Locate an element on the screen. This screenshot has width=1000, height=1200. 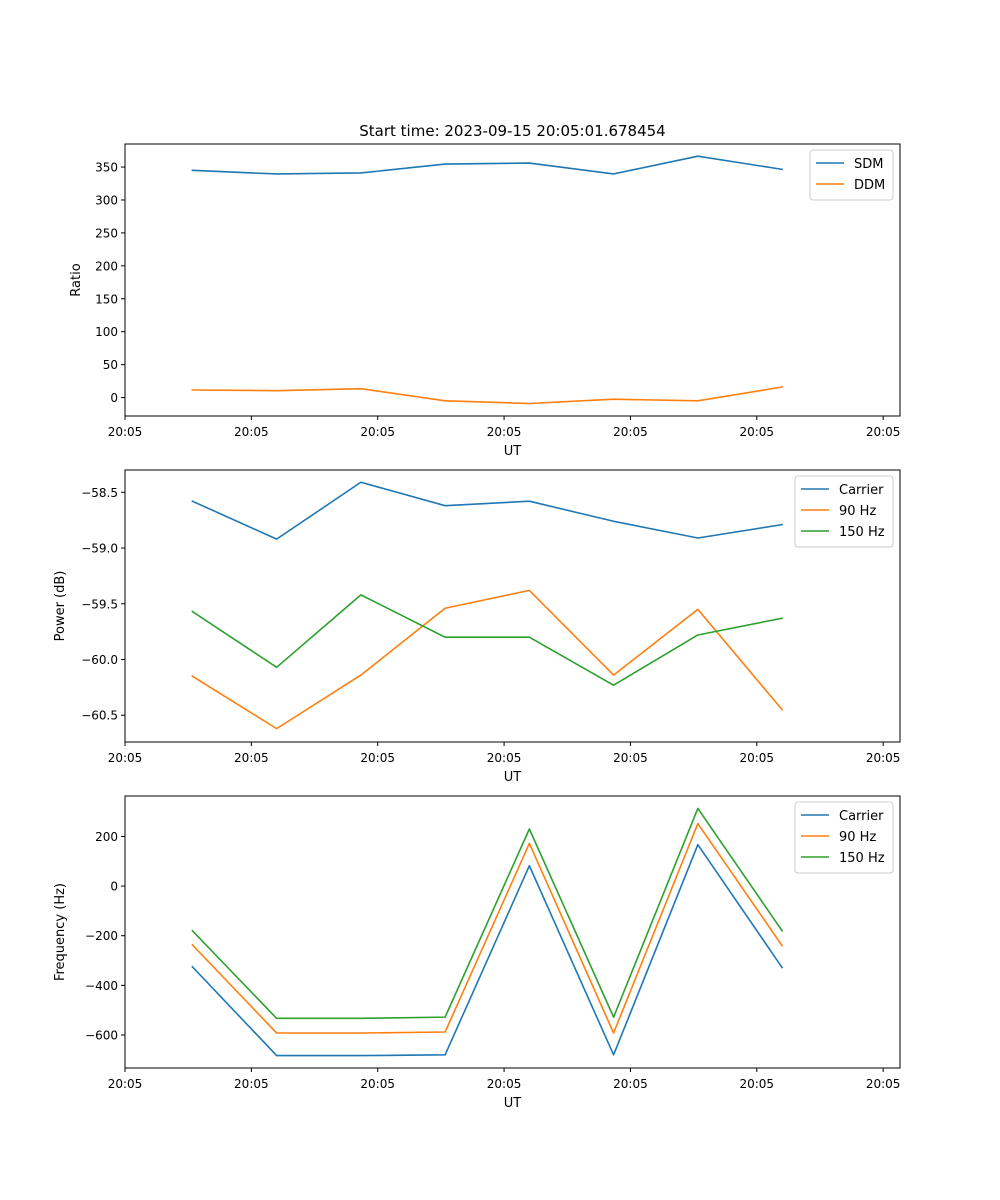
figure-title: Start time: 2023-09-15 20:05:01.678454 is located at coordinates (512, 131).